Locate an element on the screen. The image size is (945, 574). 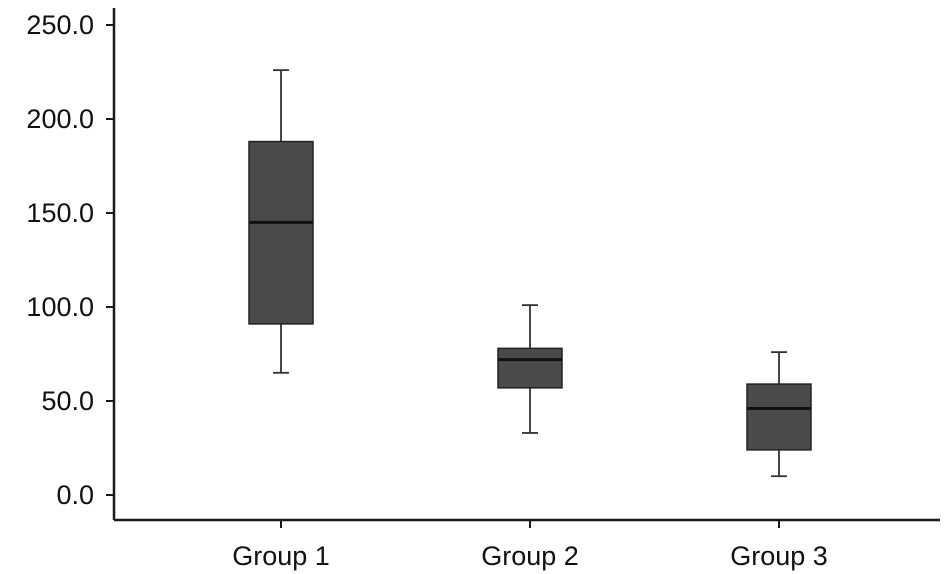
x-tick-label: Group 1 is located at coordinates (281, 556).